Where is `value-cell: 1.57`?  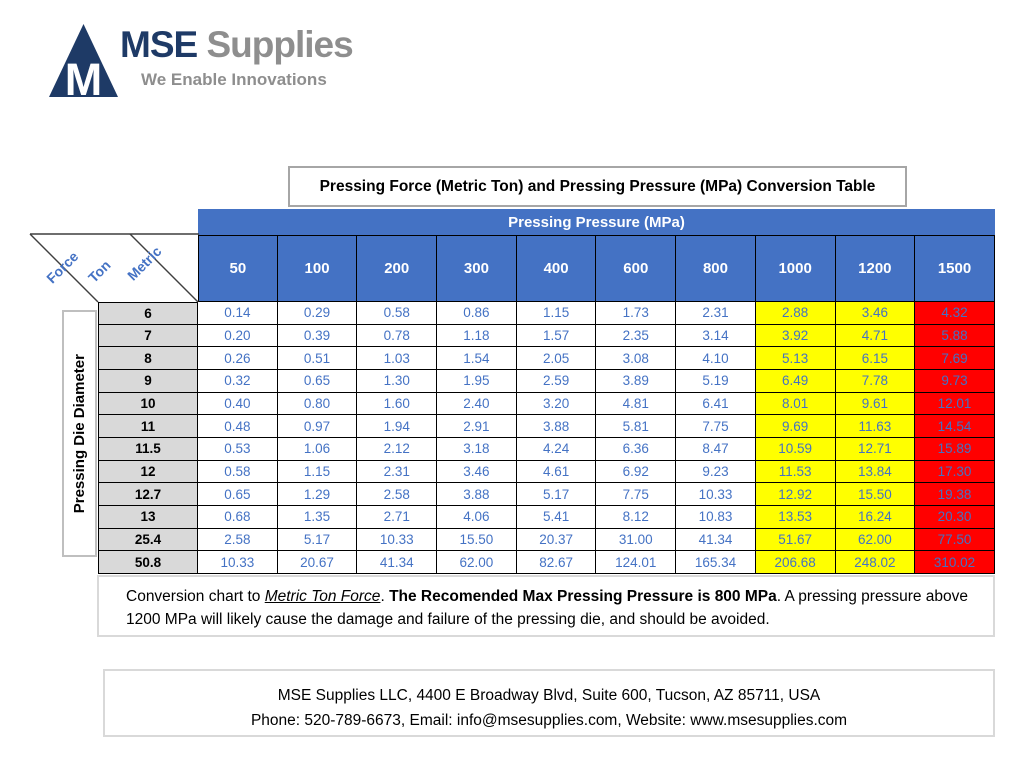
value-cell: 1.57 is located at coordinates (556, 336).